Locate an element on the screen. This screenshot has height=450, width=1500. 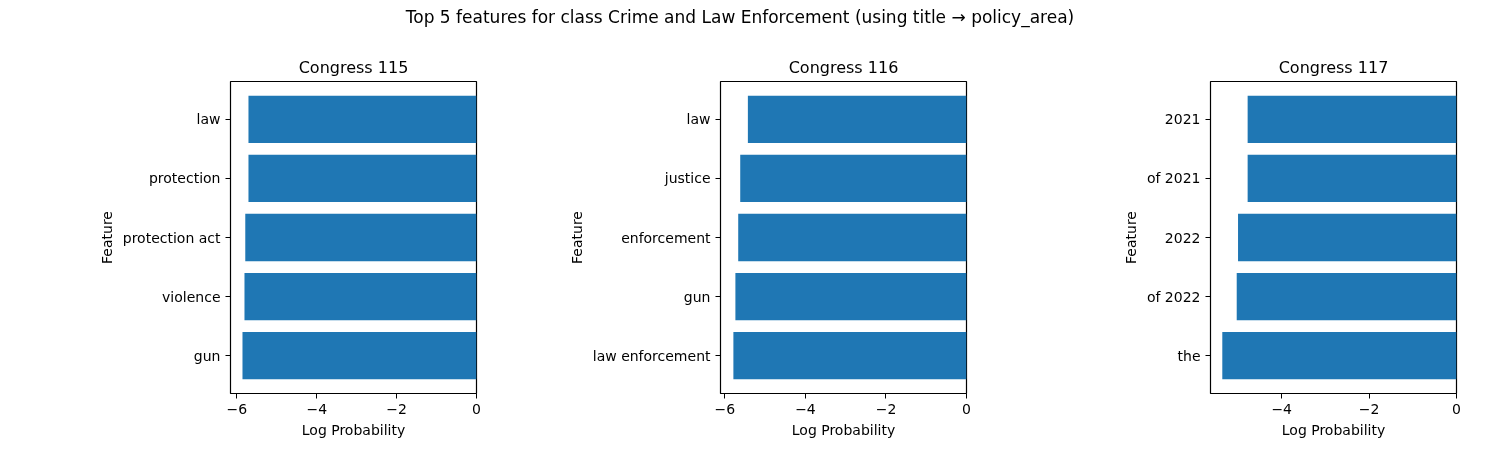
y-tick-label: justice is located at coordinates (687, 178).